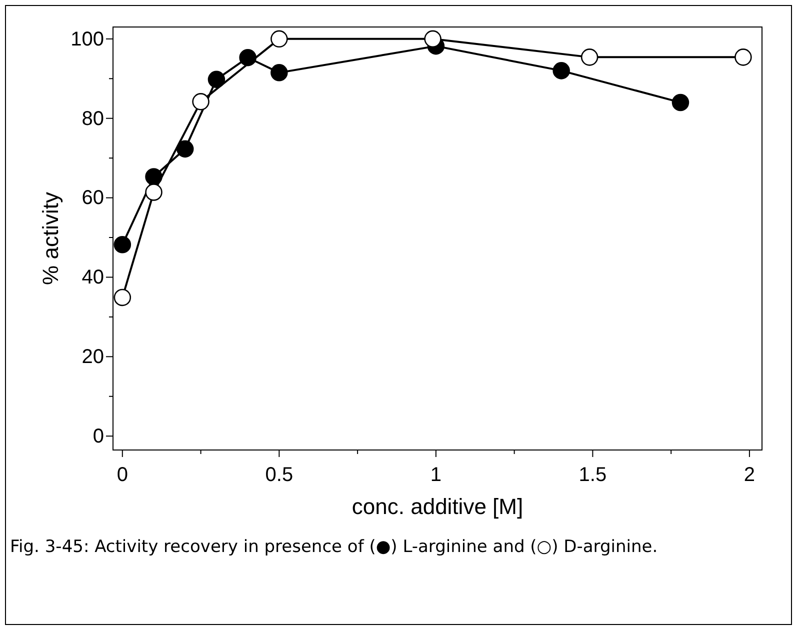 The image size is (797, 630). I want to click on x-tick-label: 1.5, so click(592, 475).